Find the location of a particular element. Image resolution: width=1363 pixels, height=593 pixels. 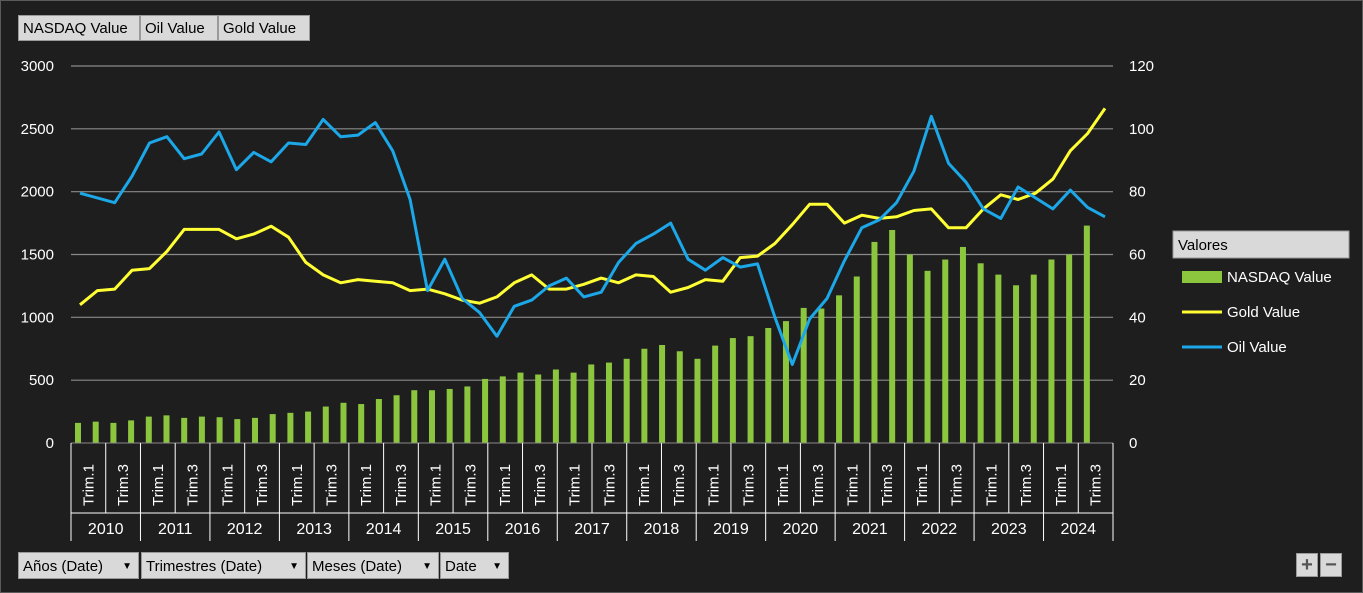

collapse-field-button: − is located at coordinates (1331, 565).